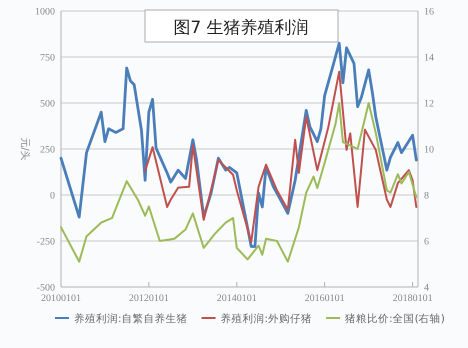  What do you see at coordinates (426, 288) in the screenshot?
I see `y2-tick-label: 4` at bounding box center [426, 288].